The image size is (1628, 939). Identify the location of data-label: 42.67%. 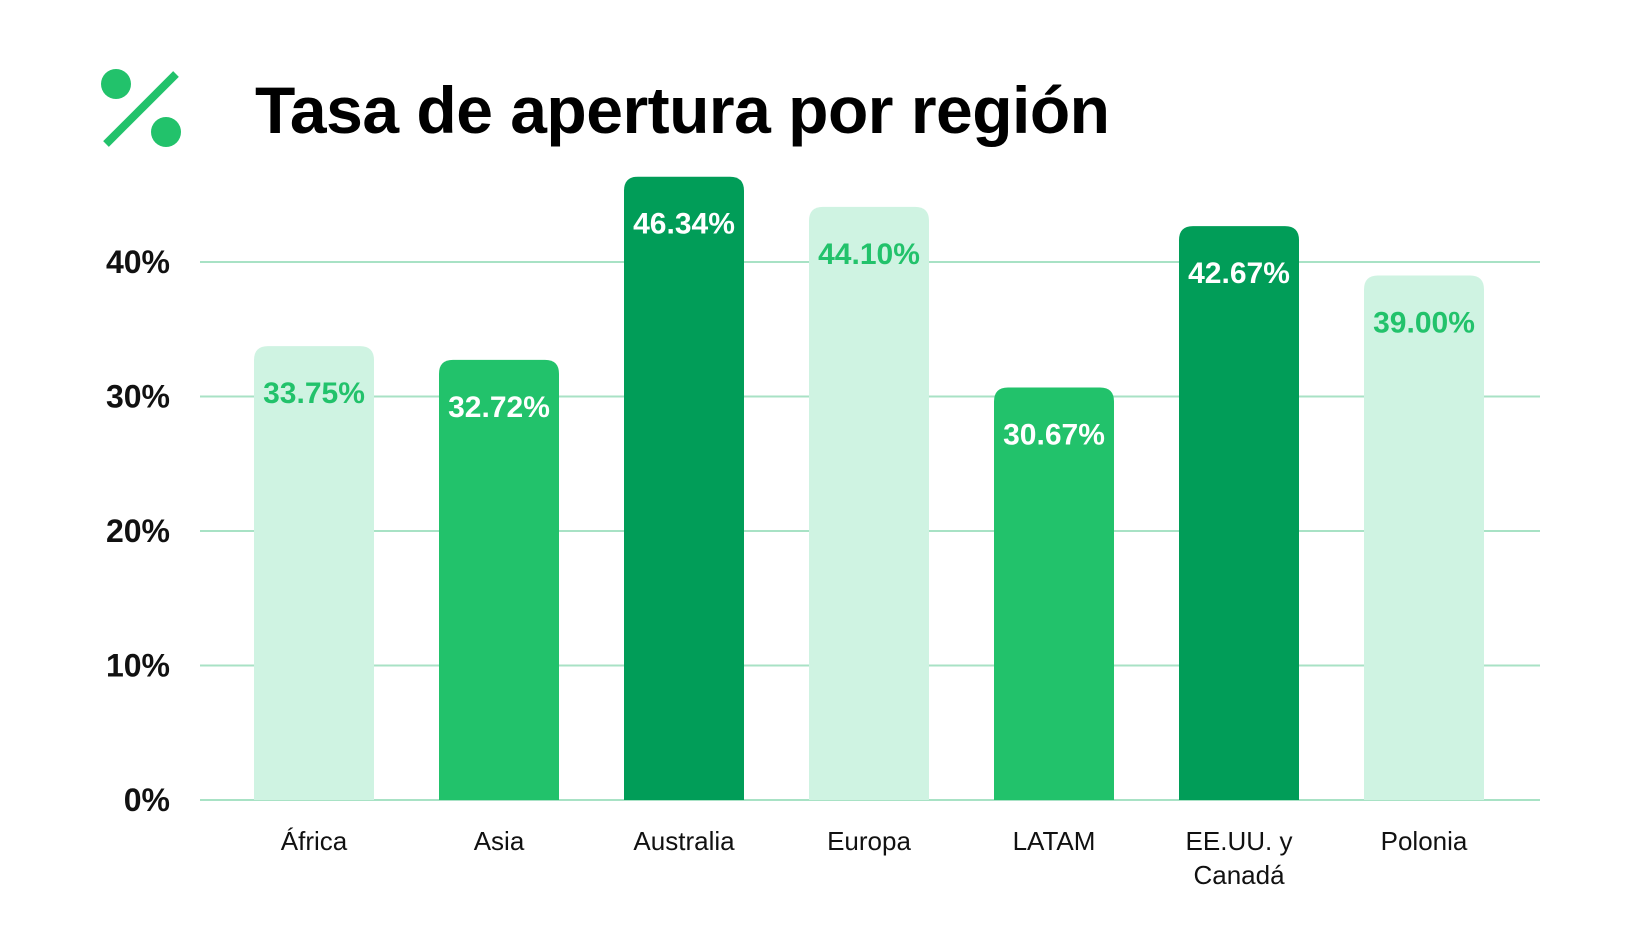
(1239, 273).